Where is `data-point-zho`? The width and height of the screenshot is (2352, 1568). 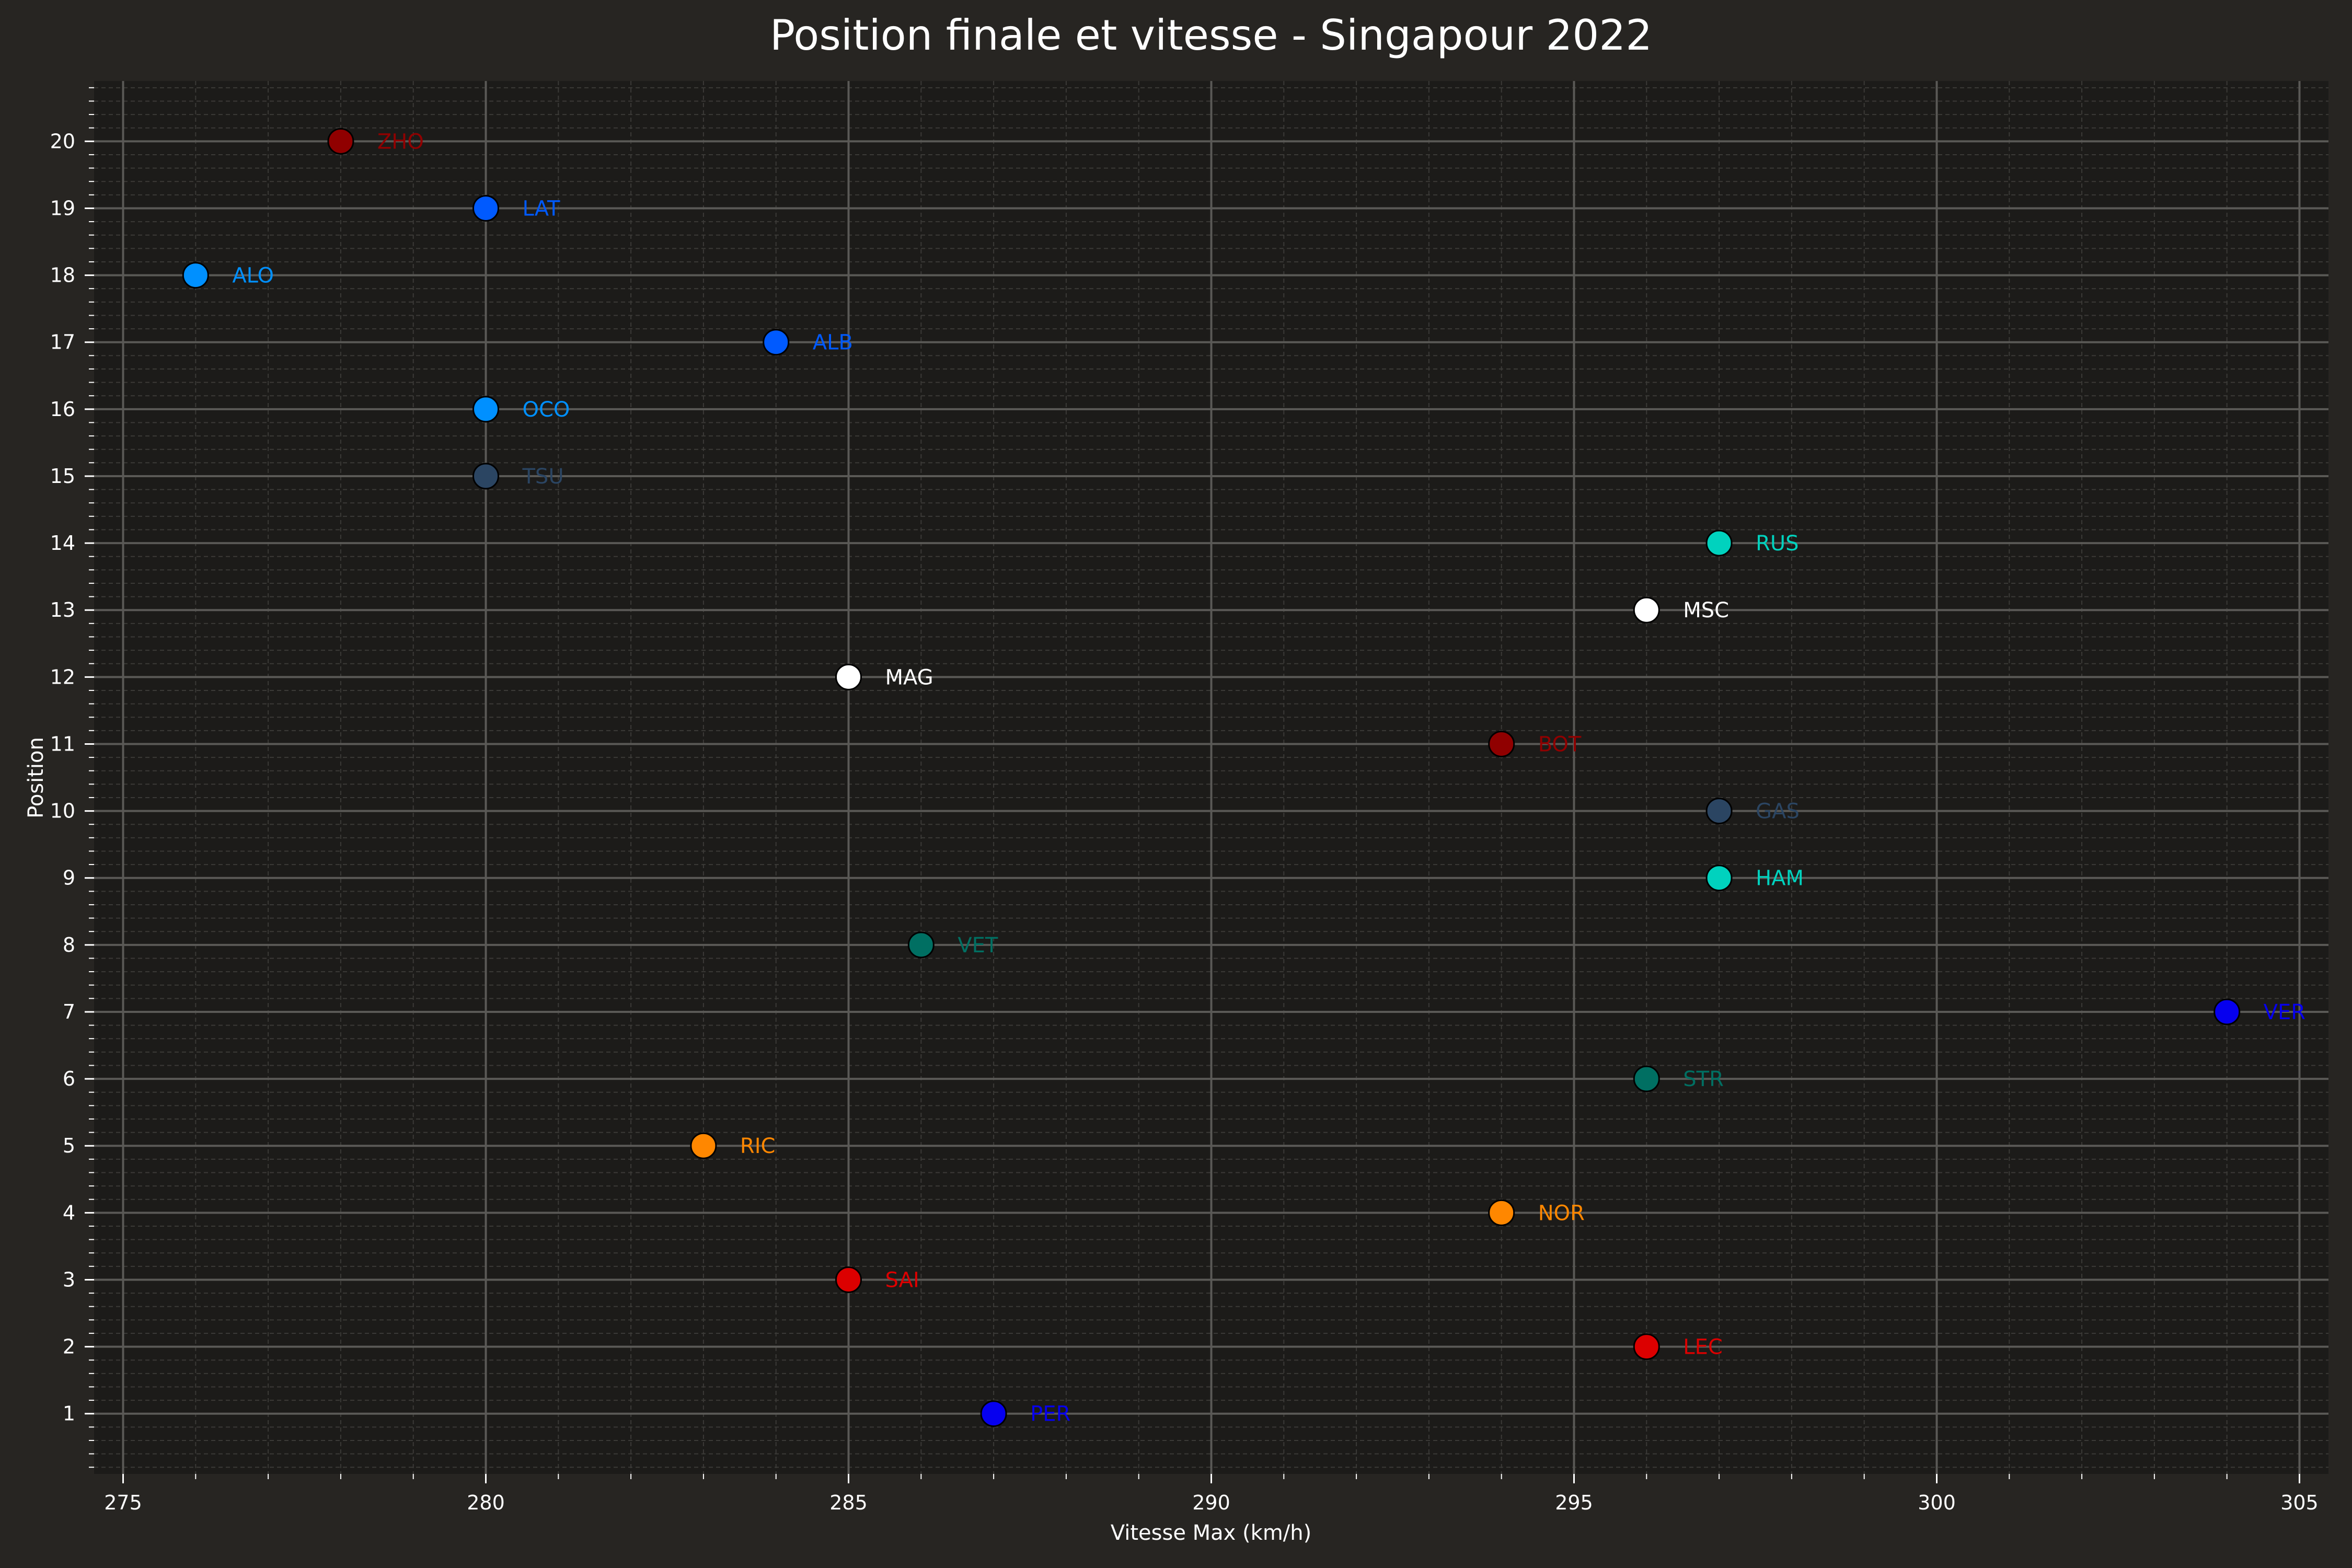
data-point-zho is located at coordinates (340, 141).